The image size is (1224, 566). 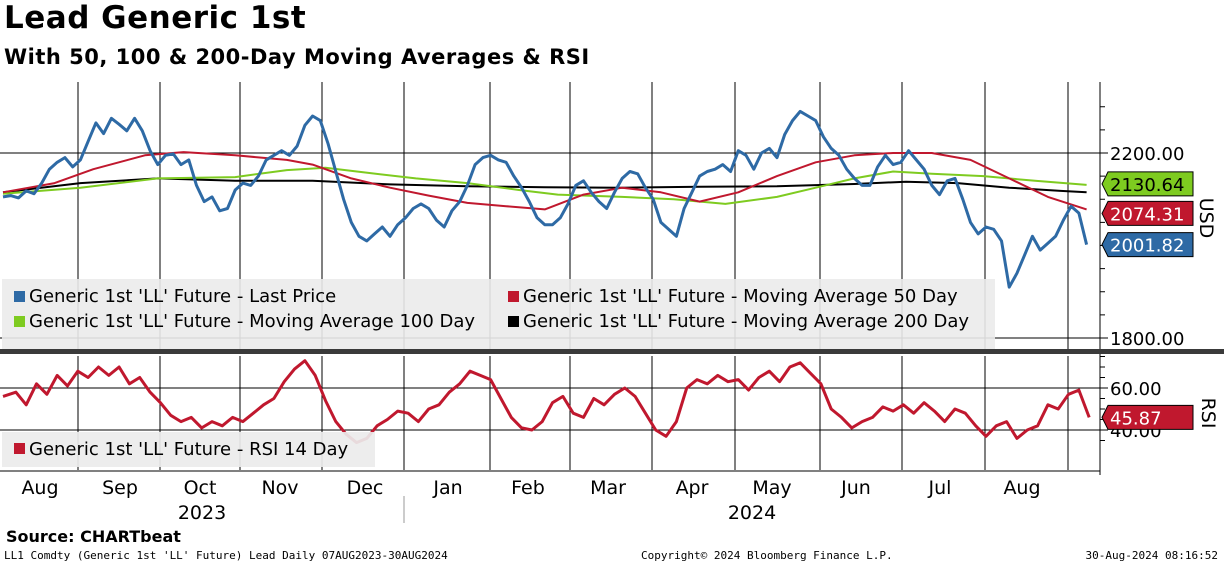 I want to click on series-line-ma100, so click(x=544, y=185).